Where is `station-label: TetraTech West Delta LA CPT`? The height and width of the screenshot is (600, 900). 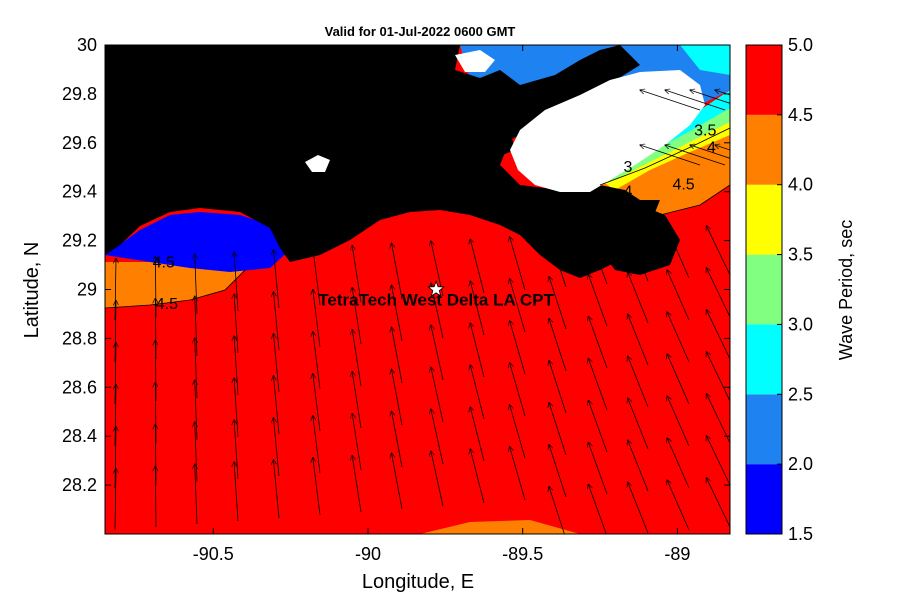
station-label: TetraTech West Delta LA CPT is located at coordinates (436, 300).